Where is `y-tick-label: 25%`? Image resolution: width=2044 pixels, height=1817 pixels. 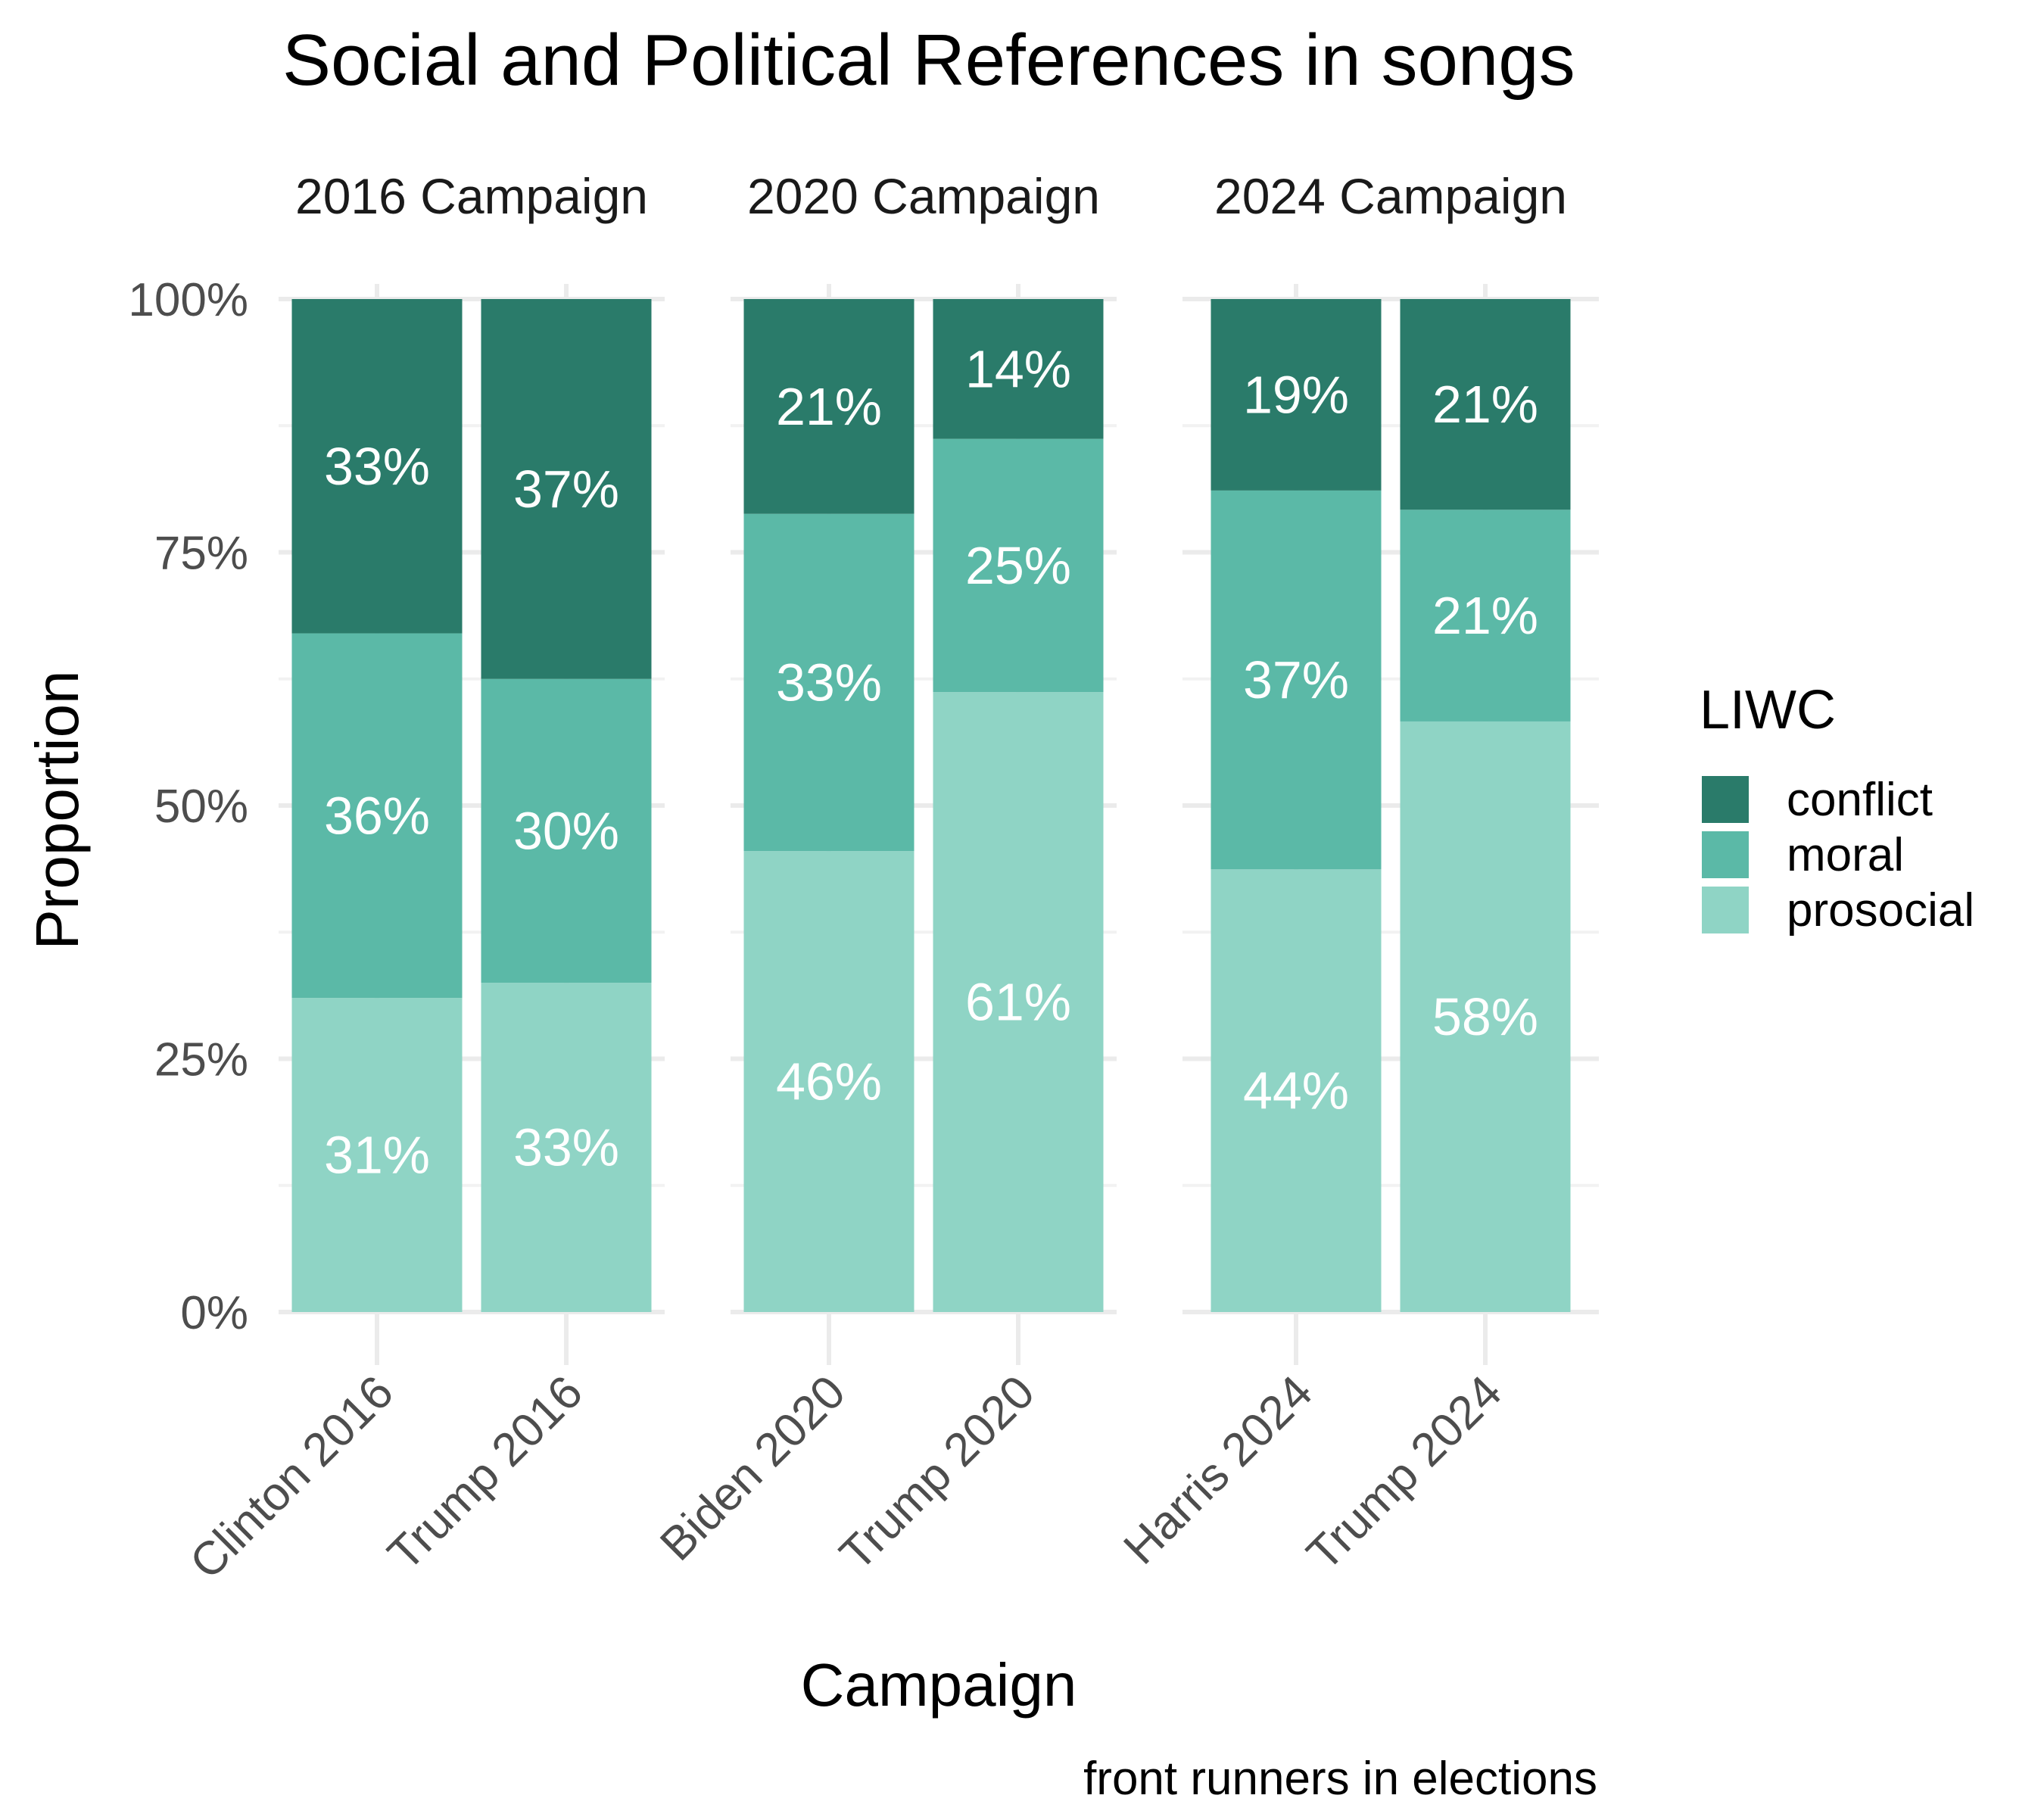 y-tick-label: 25% is located at coordinates (201, 1060).